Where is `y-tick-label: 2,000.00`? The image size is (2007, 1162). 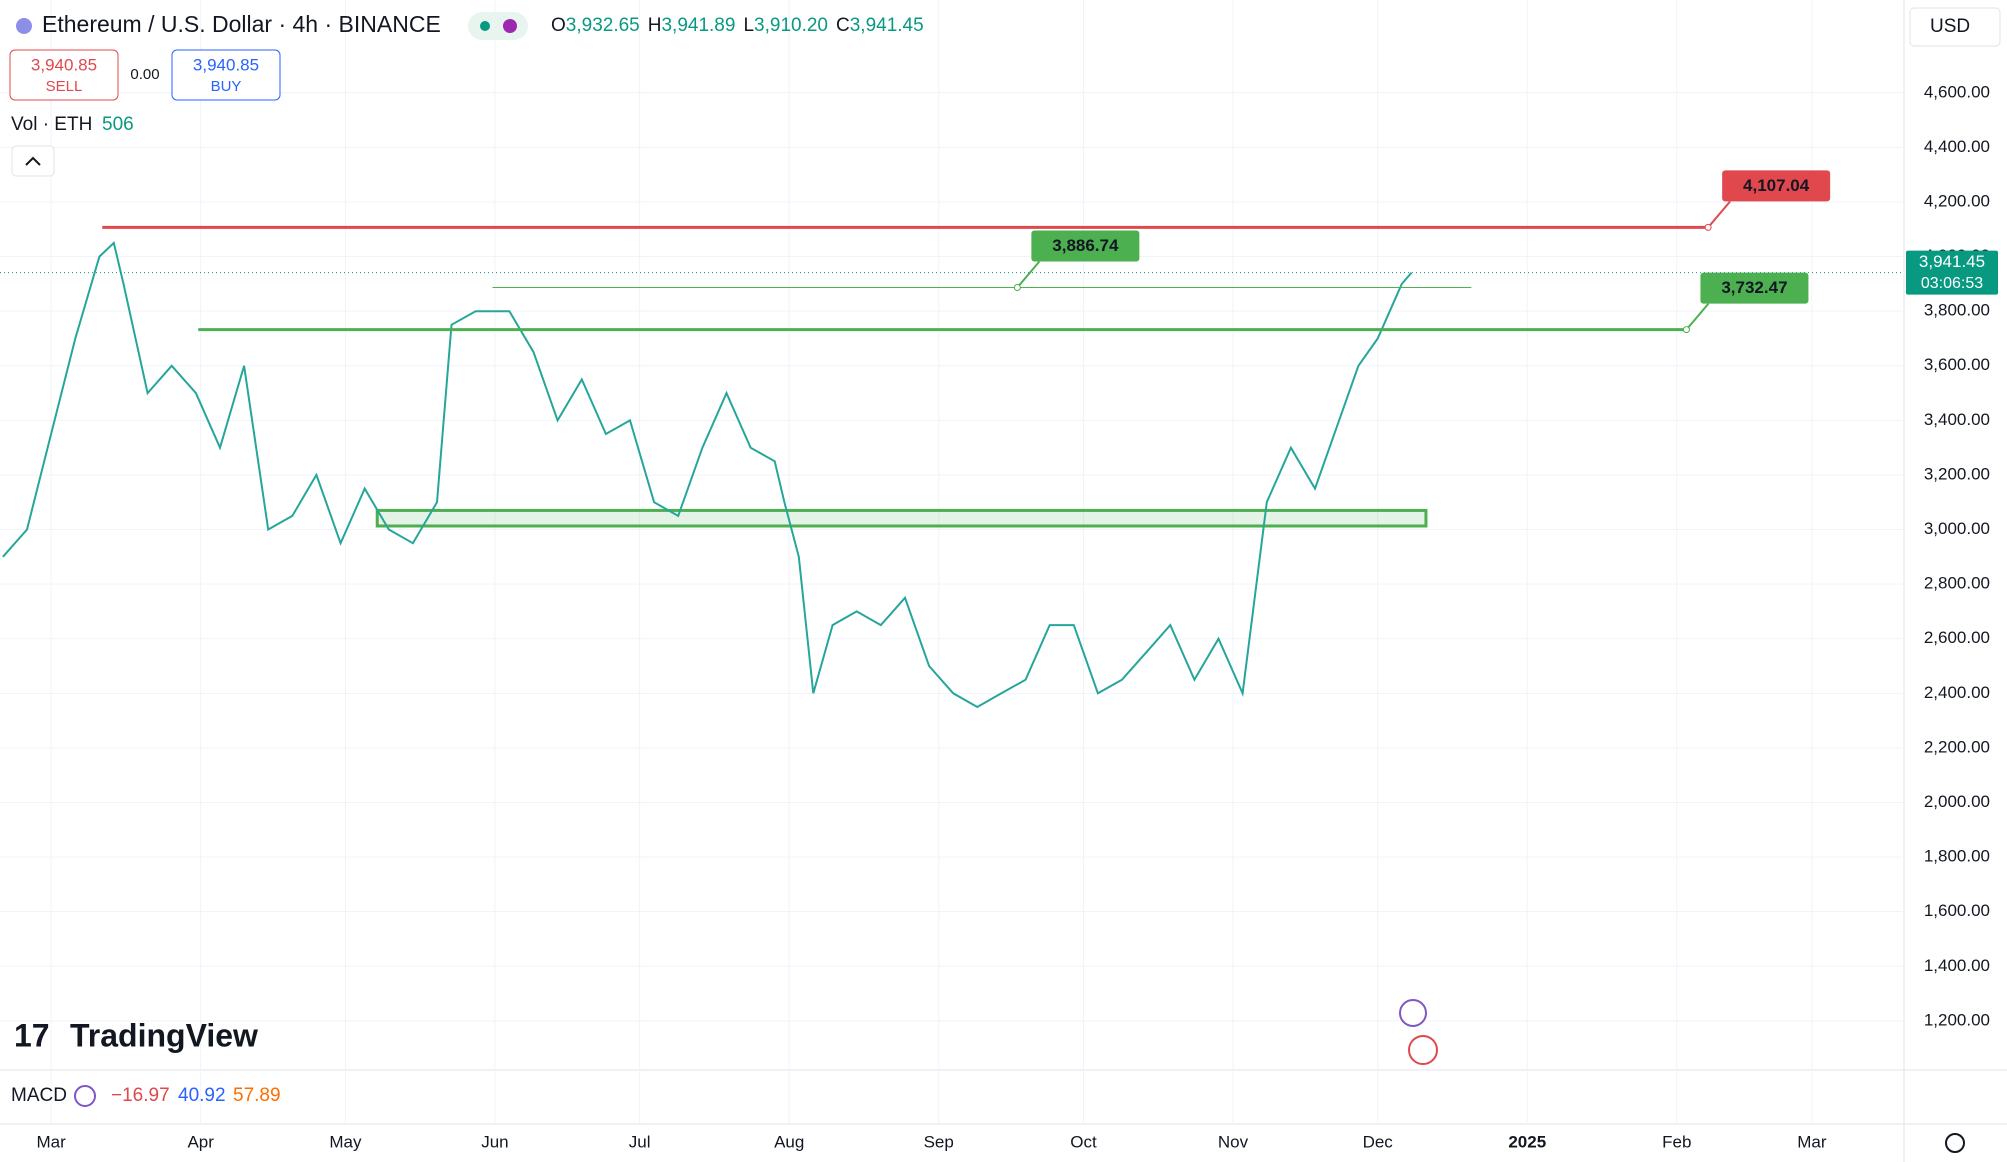
y-tick-label: 2,000.00 is located at coordinates (1957, 801).